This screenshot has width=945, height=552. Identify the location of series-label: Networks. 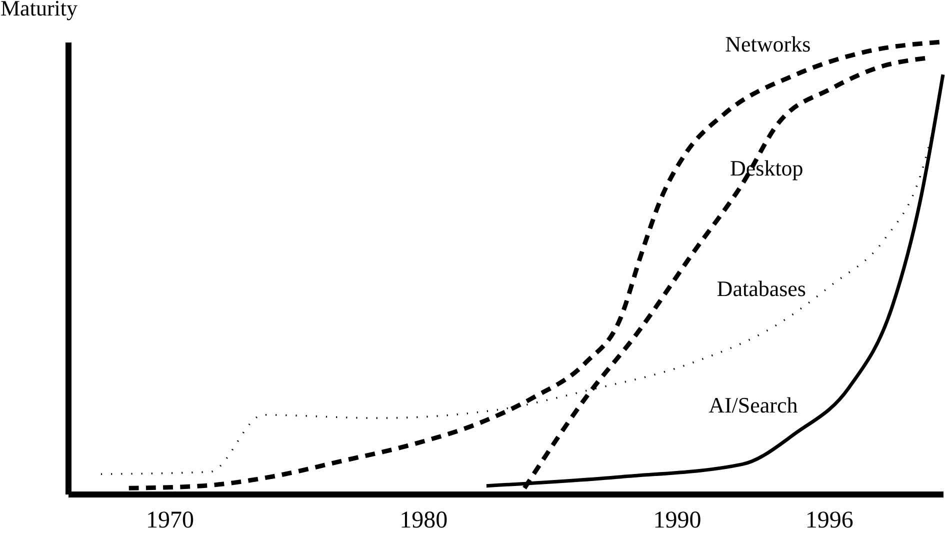
(768, 44).